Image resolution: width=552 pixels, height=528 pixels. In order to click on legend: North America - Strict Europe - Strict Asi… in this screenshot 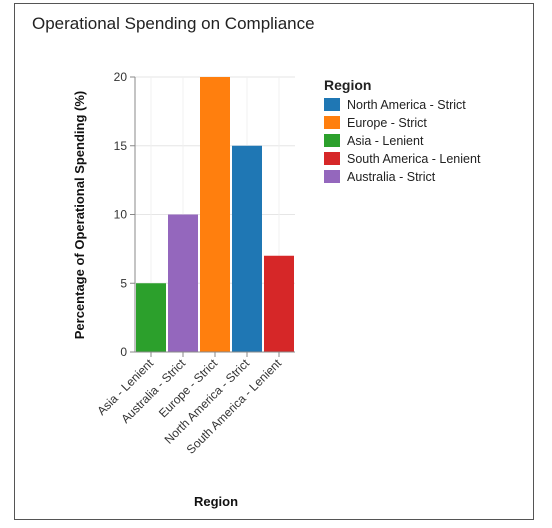, I will do `click(402, 141)`.